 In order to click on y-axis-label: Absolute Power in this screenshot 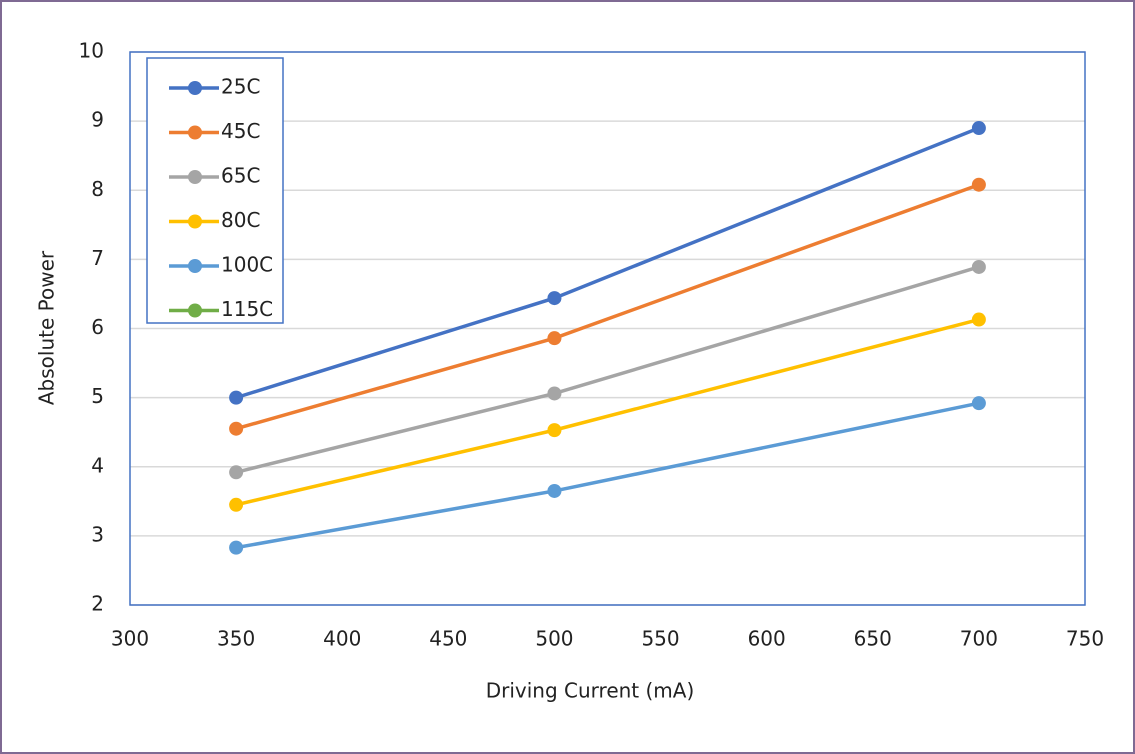, I will do `click(47, 327)`.